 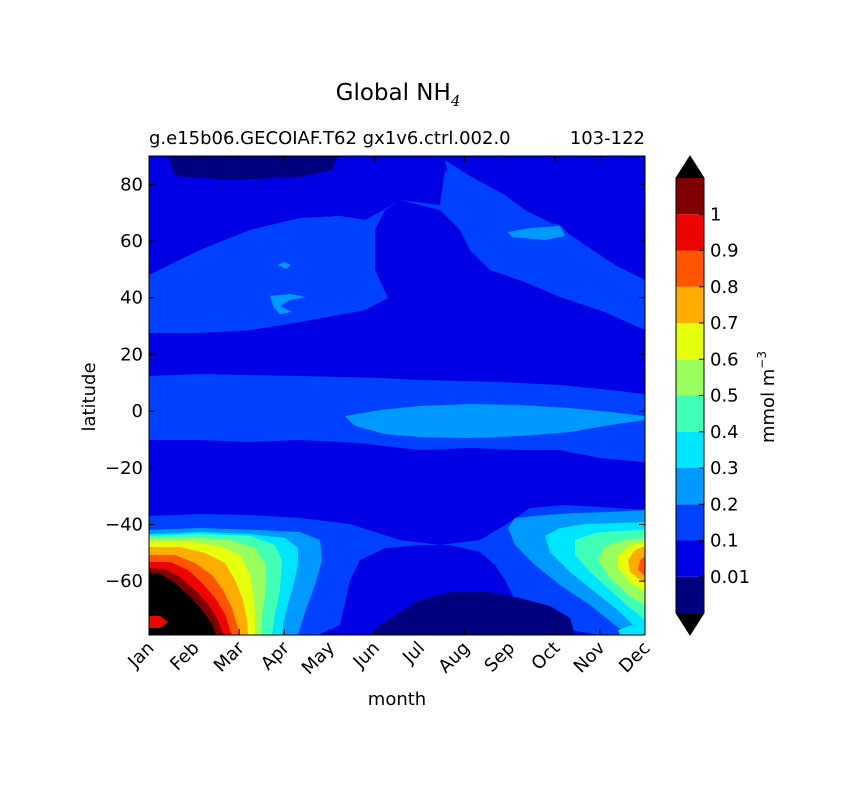 I want to click on contour-band-extreme-left, so click(x=182, y=604).